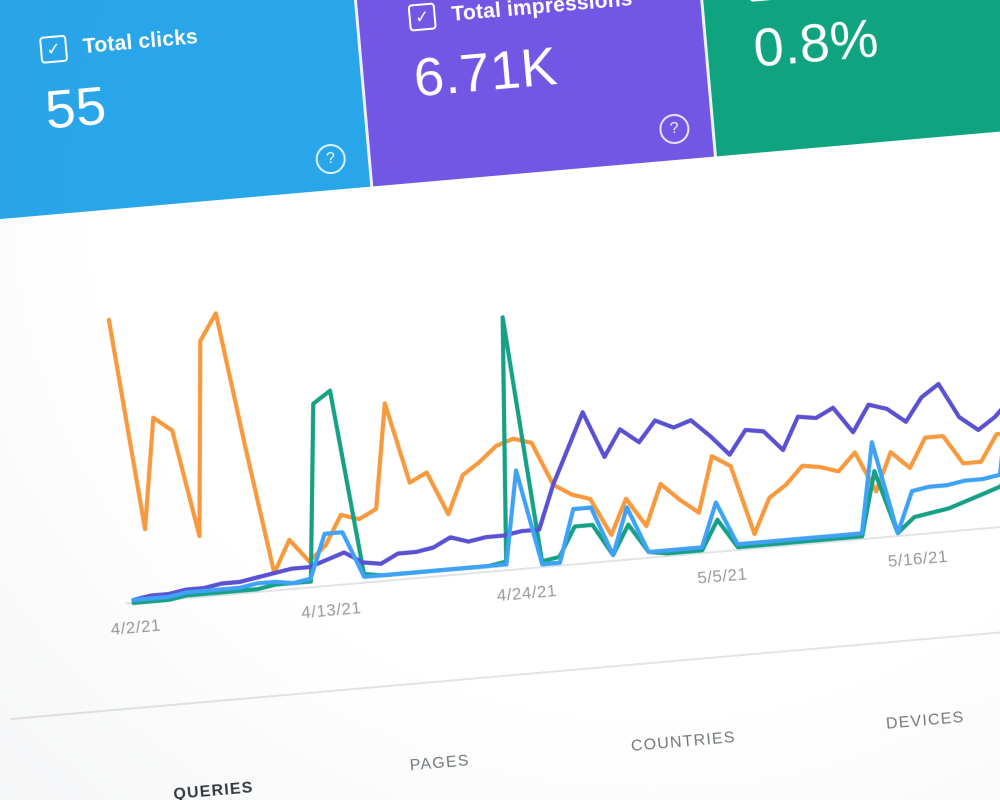 The height and width of the screenshot is (800, 1000). I want to click on tab-countries: COUNTRIES, so click(683, 742).